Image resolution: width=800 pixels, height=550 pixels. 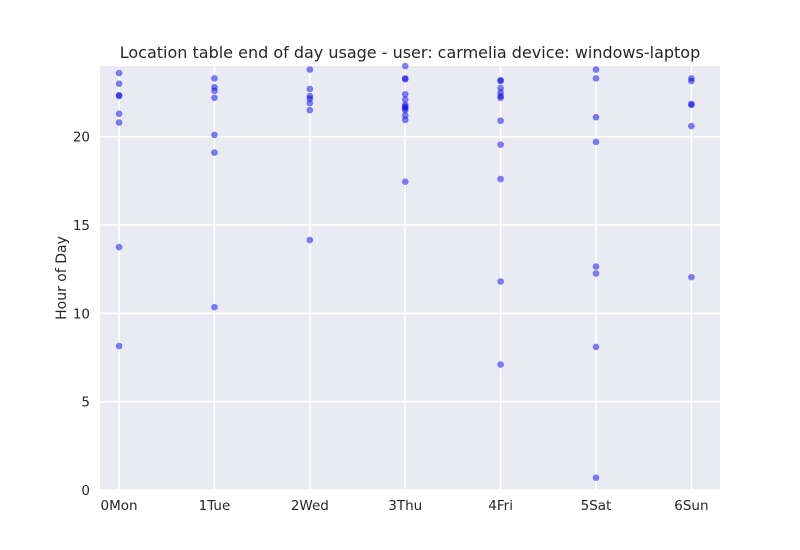 I want to click on x-tick-label: 2Wed, so click(x=310, y=506).